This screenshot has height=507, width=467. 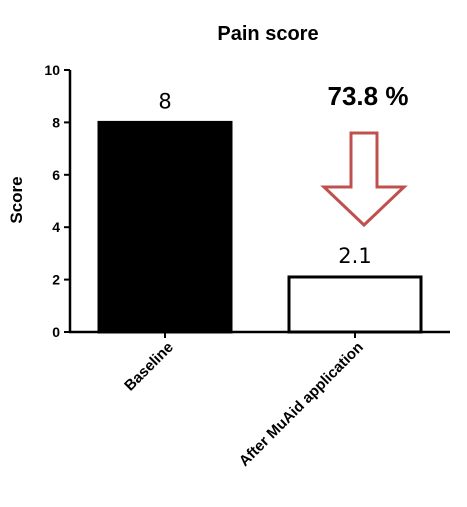 What do you see at coordinates (267, 34) in the screenshot?
I see `chart-title: Pain score` at bounding box center [267, 34].